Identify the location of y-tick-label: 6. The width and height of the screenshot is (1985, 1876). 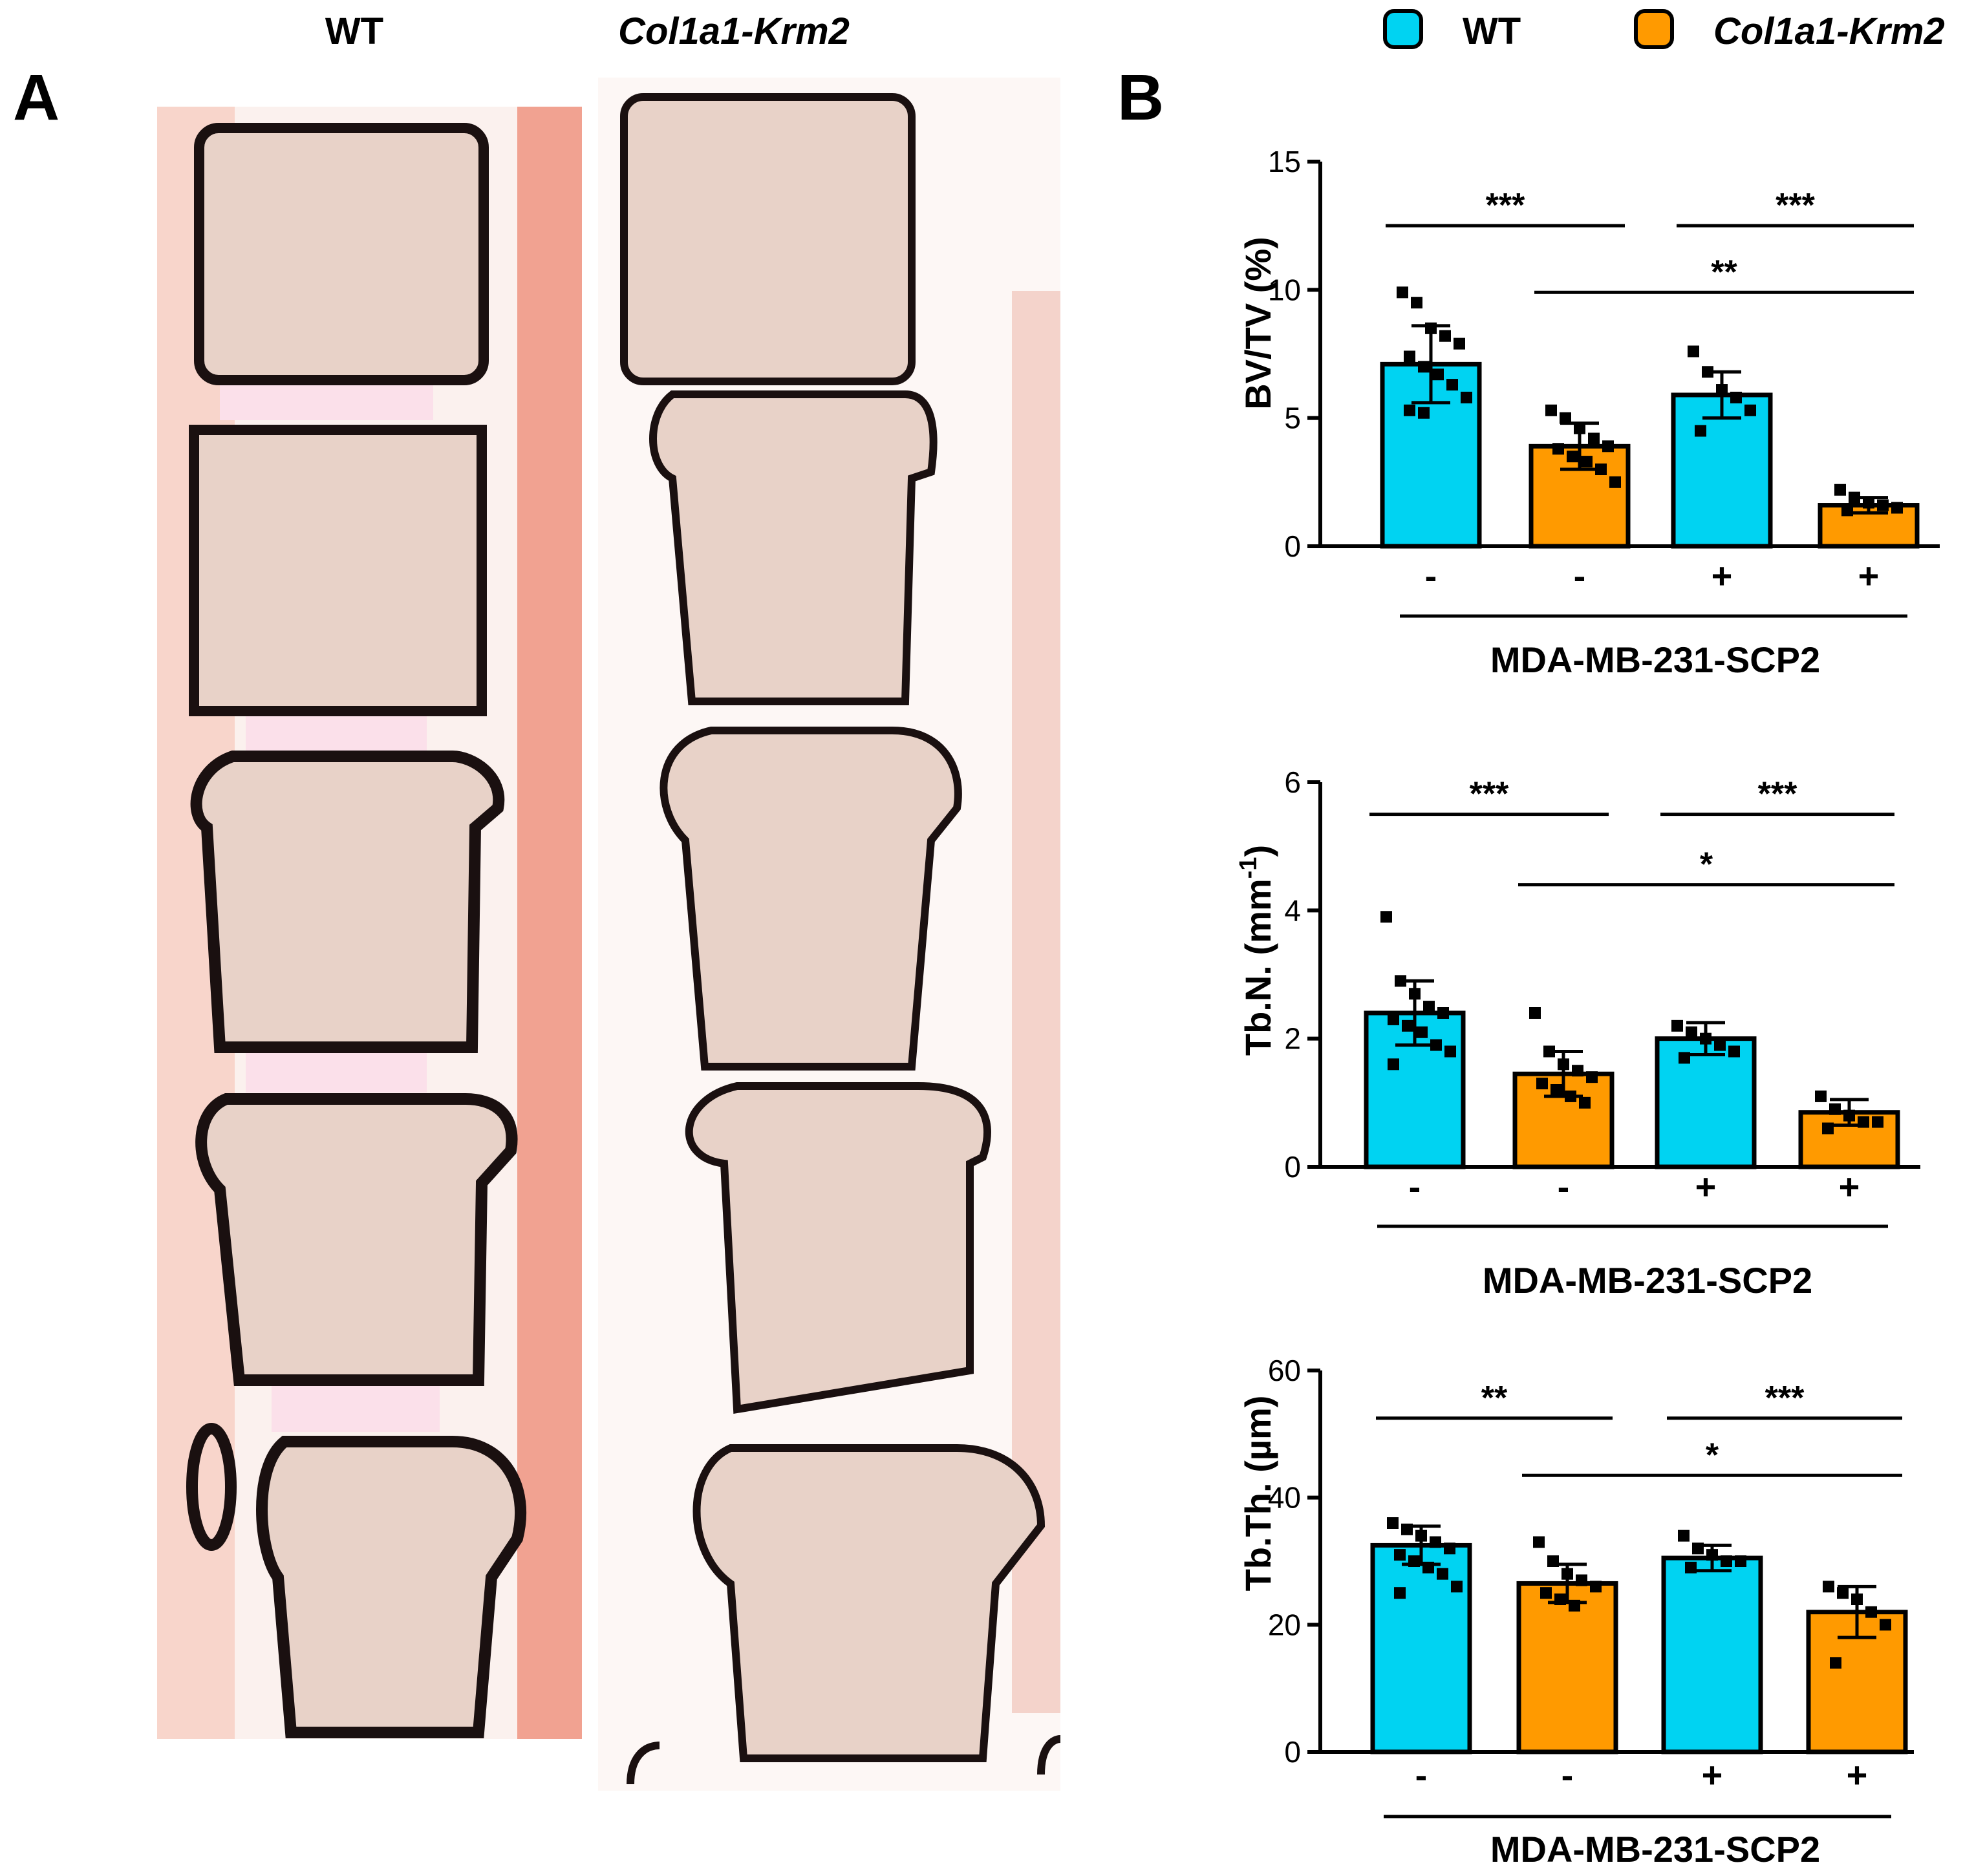
(1292, 782).